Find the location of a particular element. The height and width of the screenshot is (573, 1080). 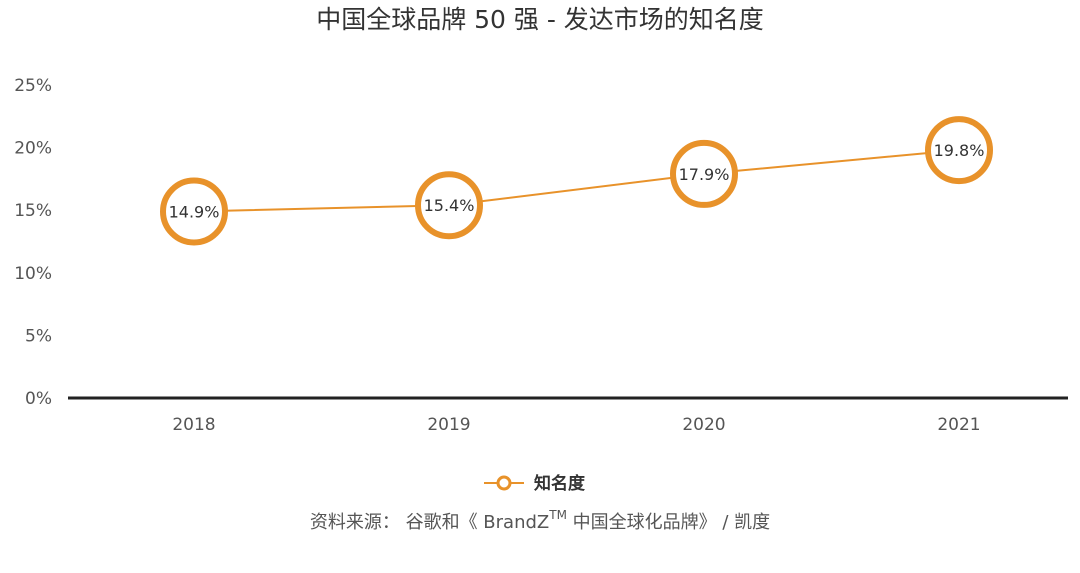

source-note: 资料来源： 谷歌和《 BrandZTM 中国全球化品牌》 / 凯度 is located at coordinates (540, 520).